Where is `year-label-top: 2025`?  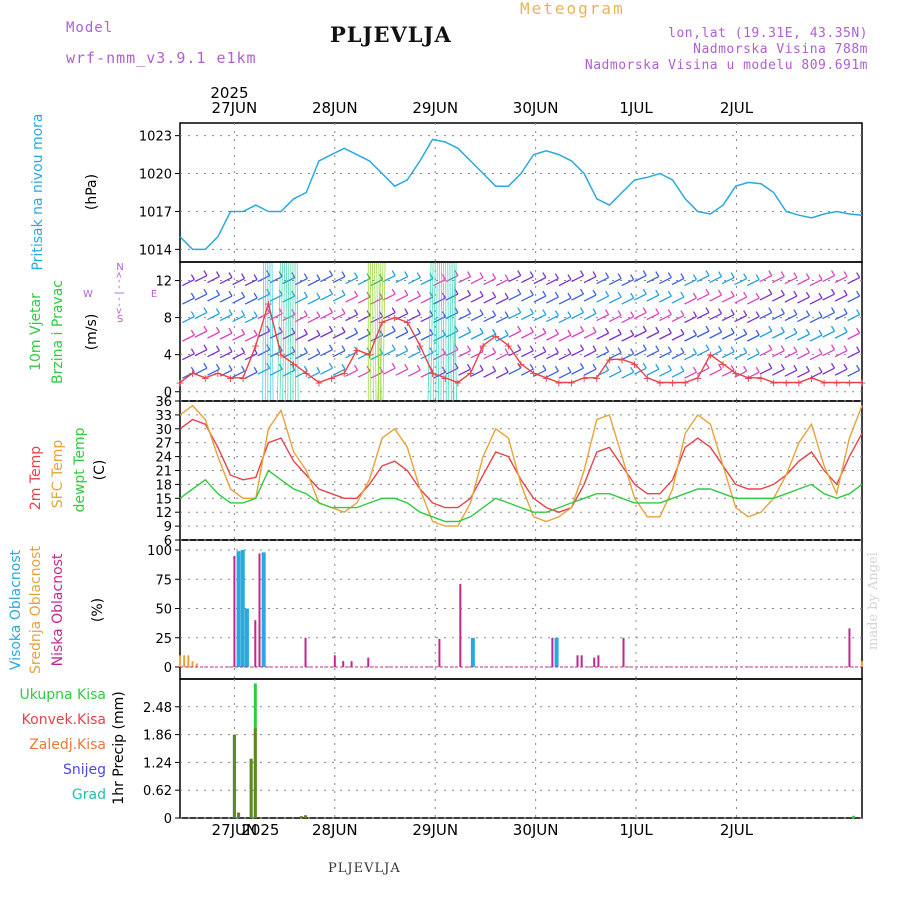 year-label-top: 2025 is located at coordinates (229, 93).